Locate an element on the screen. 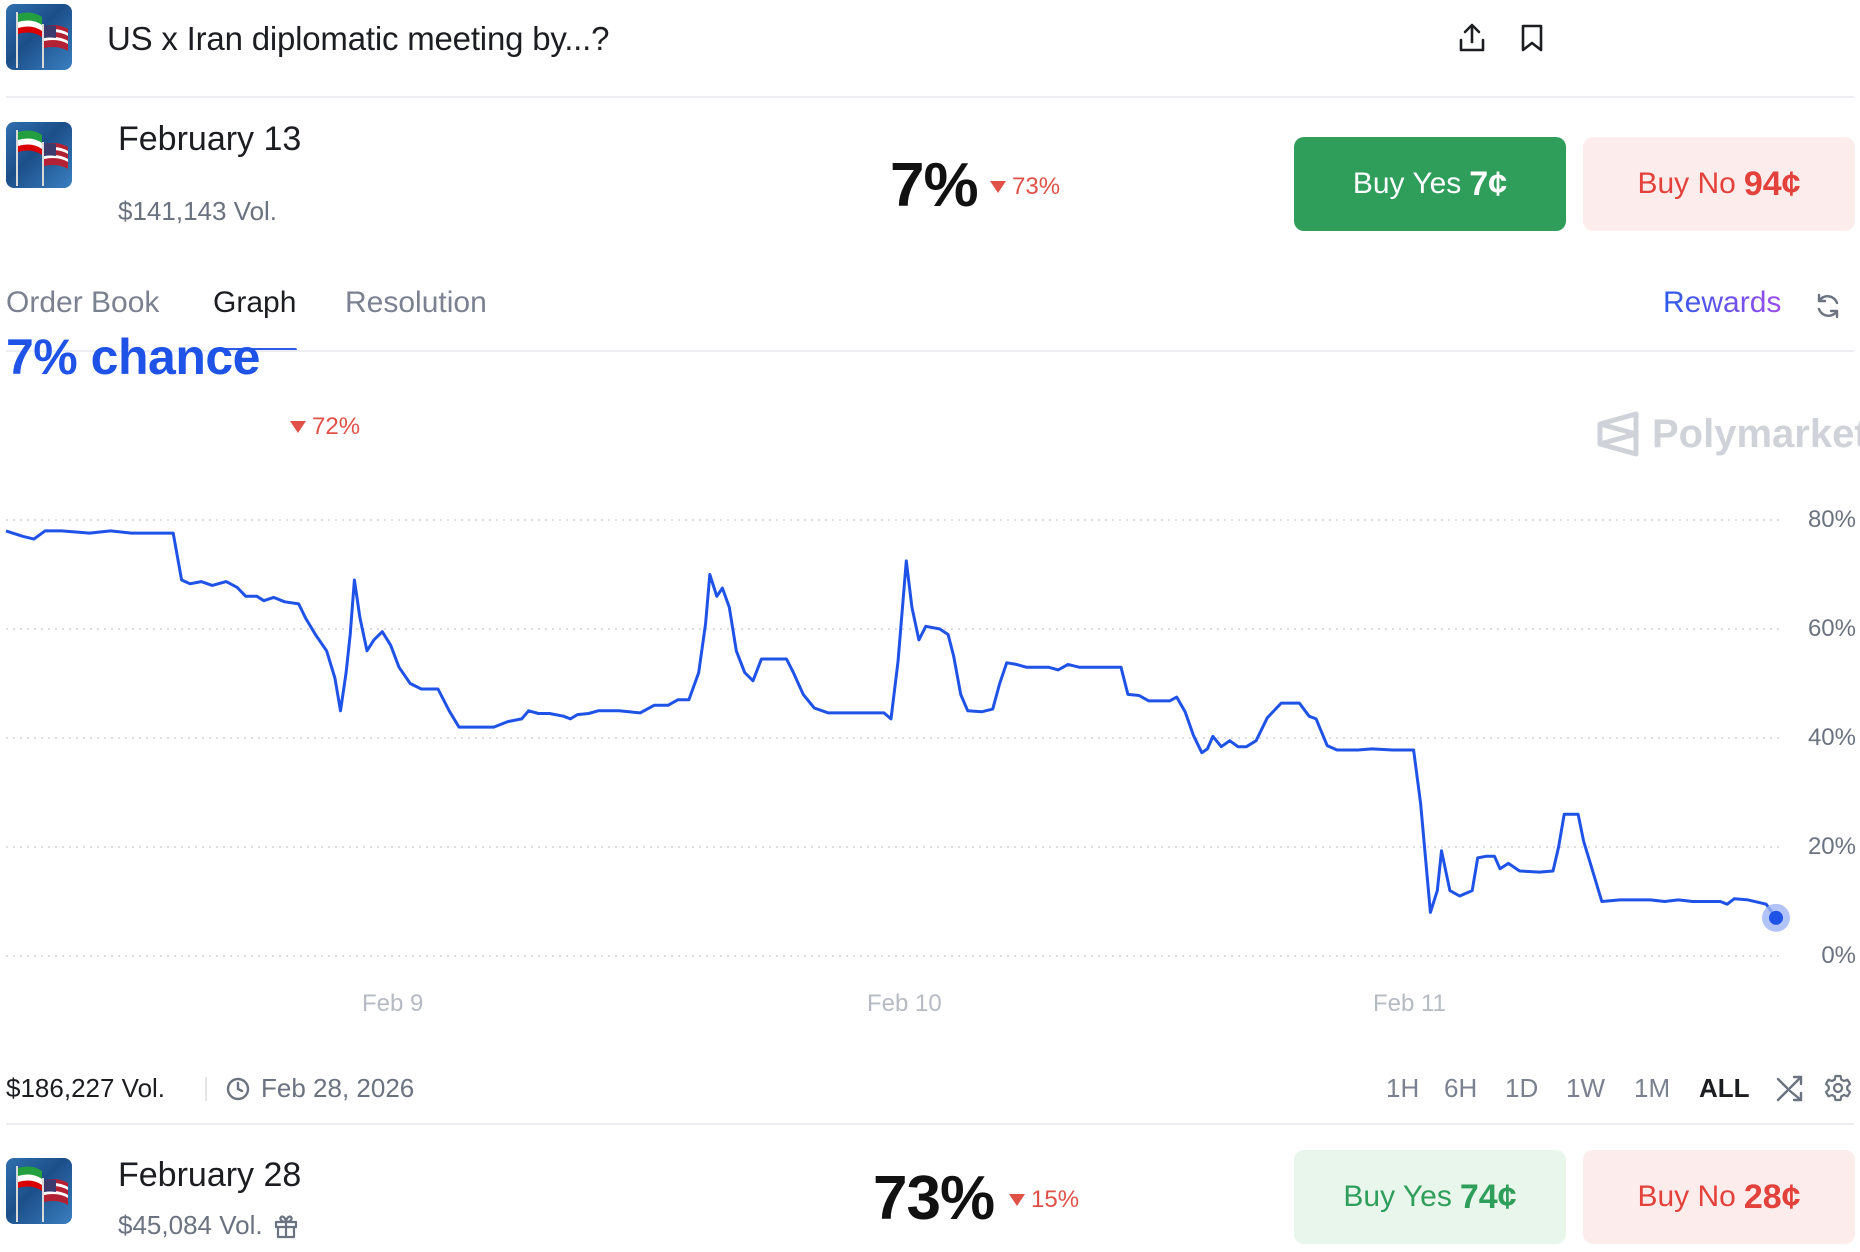  chart-y-tick: 80% is located at coordinates (1831, 519).